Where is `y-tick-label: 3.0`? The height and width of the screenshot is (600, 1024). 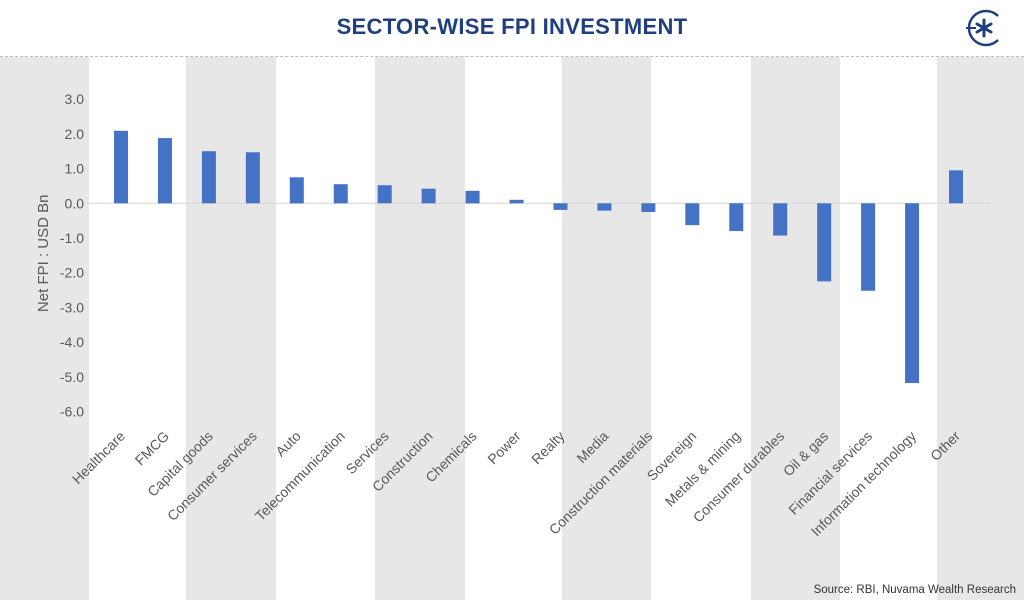 y-tick-label: 3.0 is located at coordinates (75, 99).